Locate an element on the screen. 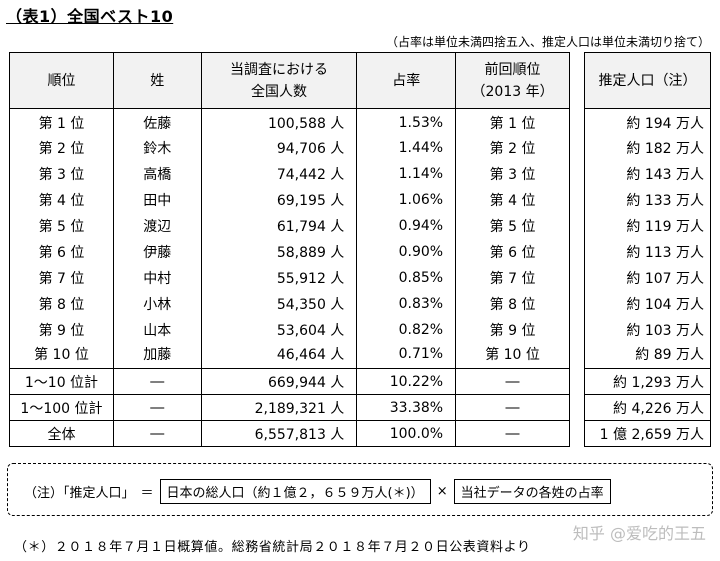  cell-surname: 田中 is located at coordinates (157, 199).